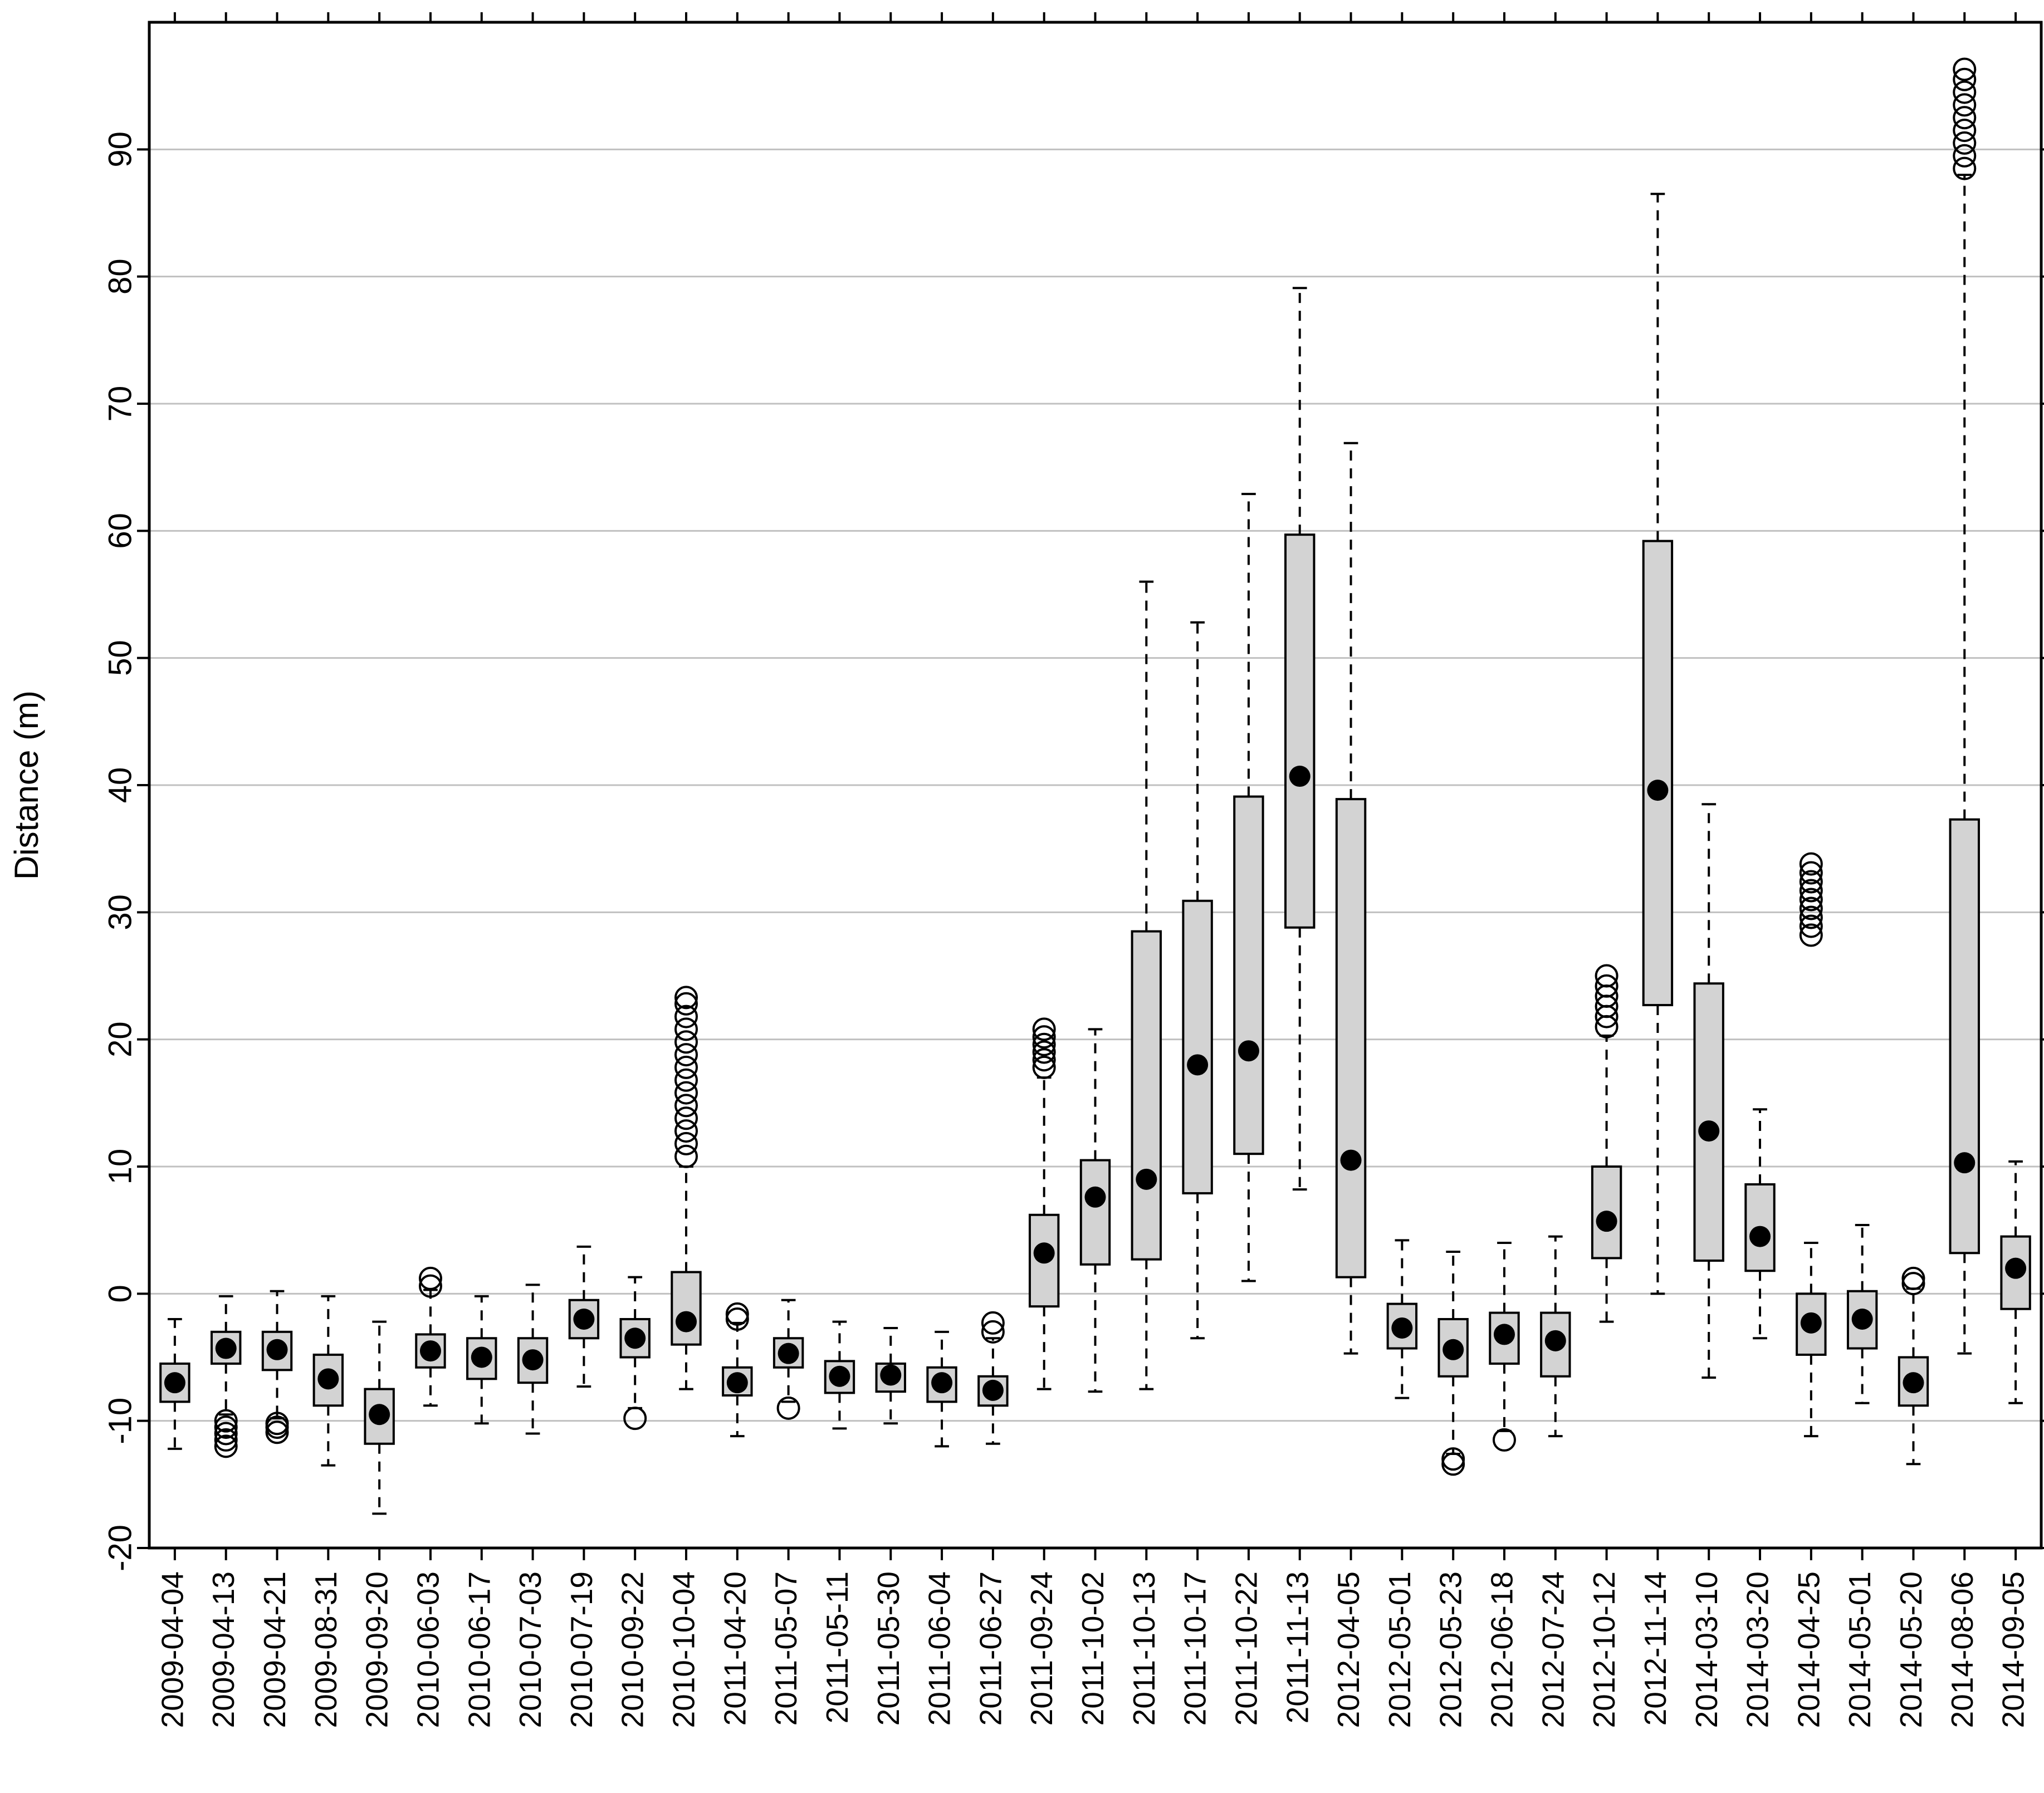 This screenshot has width=2044, height=1793. I want to click on x-tick-label: 2012-11-14, so click(1655, 1648).